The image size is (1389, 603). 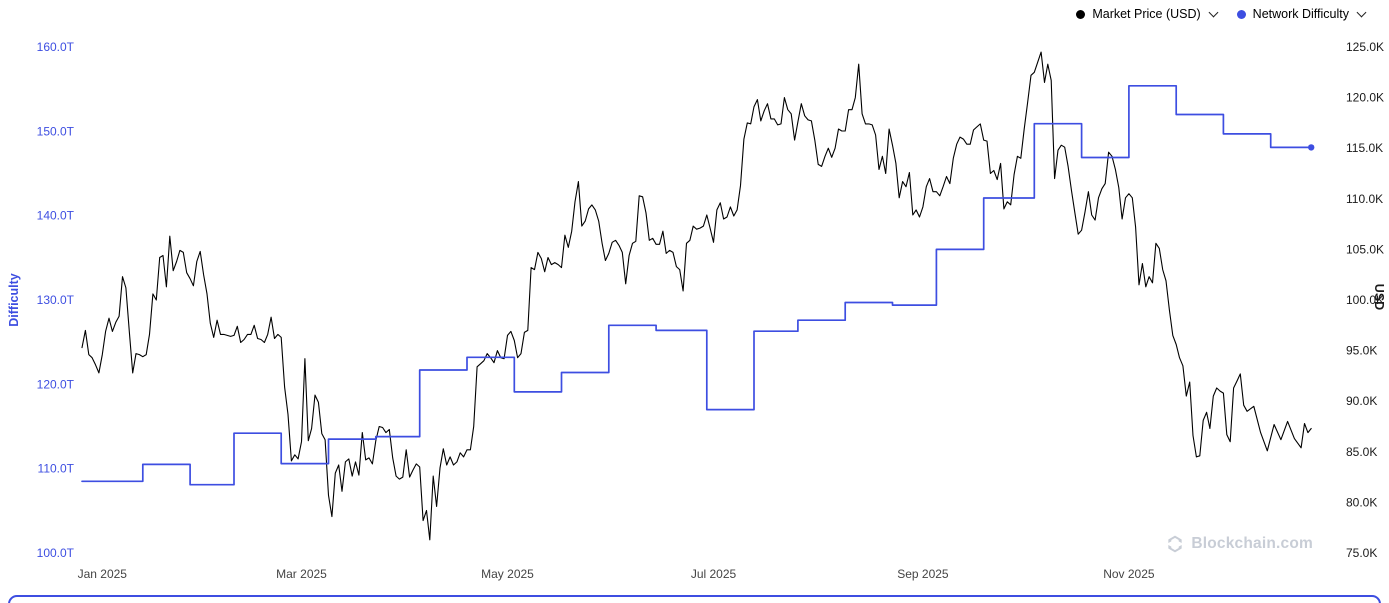 What do you see at coordinates (1081, 14) in the screenshot?
I see `market-price-series-dot-icon` at bounding box center [1081, 14].